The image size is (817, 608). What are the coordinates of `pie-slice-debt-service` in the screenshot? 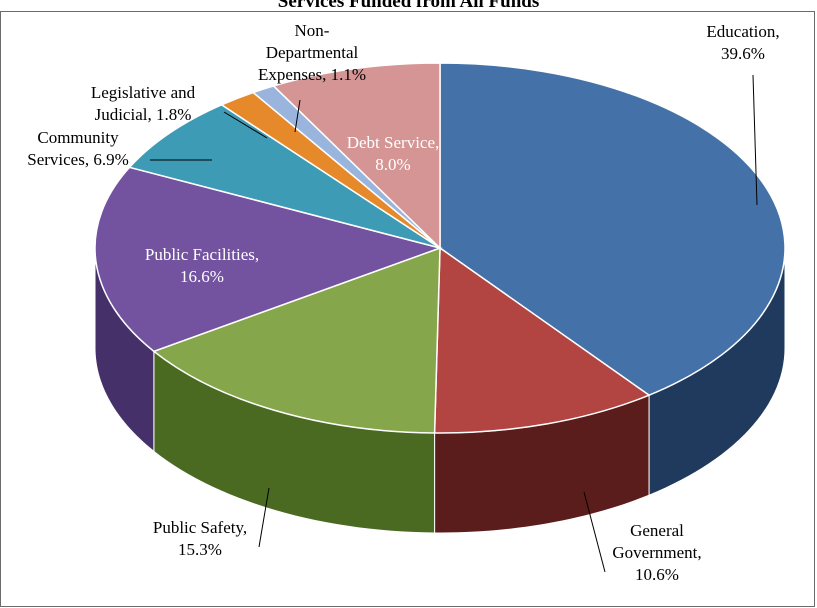 It's located at (356, 156).